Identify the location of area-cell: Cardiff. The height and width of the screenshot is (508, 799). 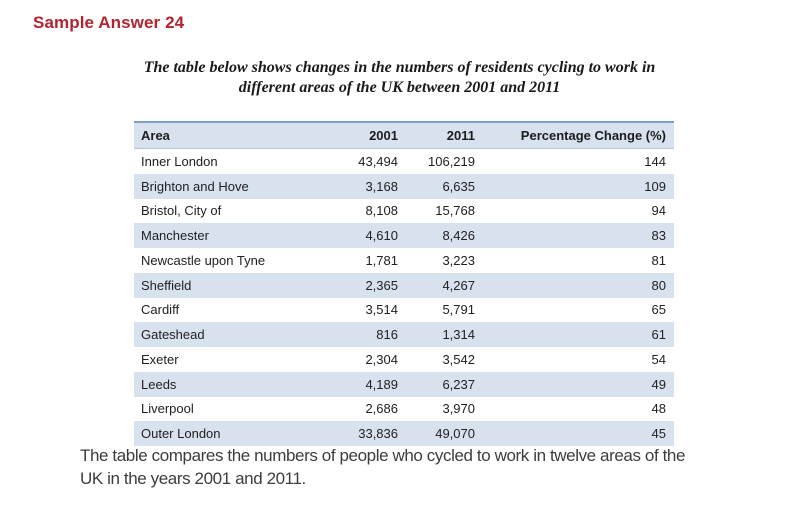
(160, 310).